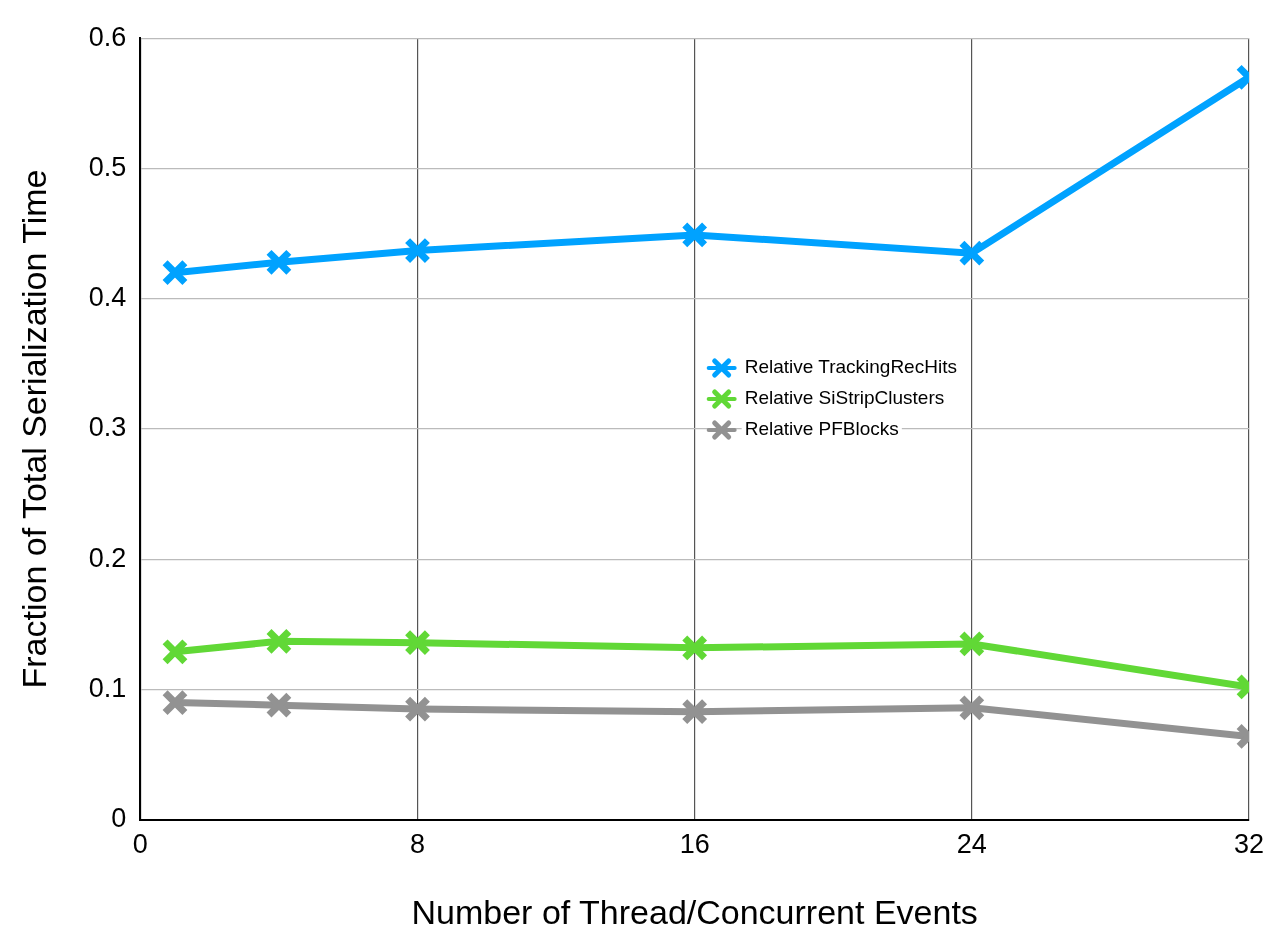  I want to click on x-tick-label: 24, so click(971, 844).